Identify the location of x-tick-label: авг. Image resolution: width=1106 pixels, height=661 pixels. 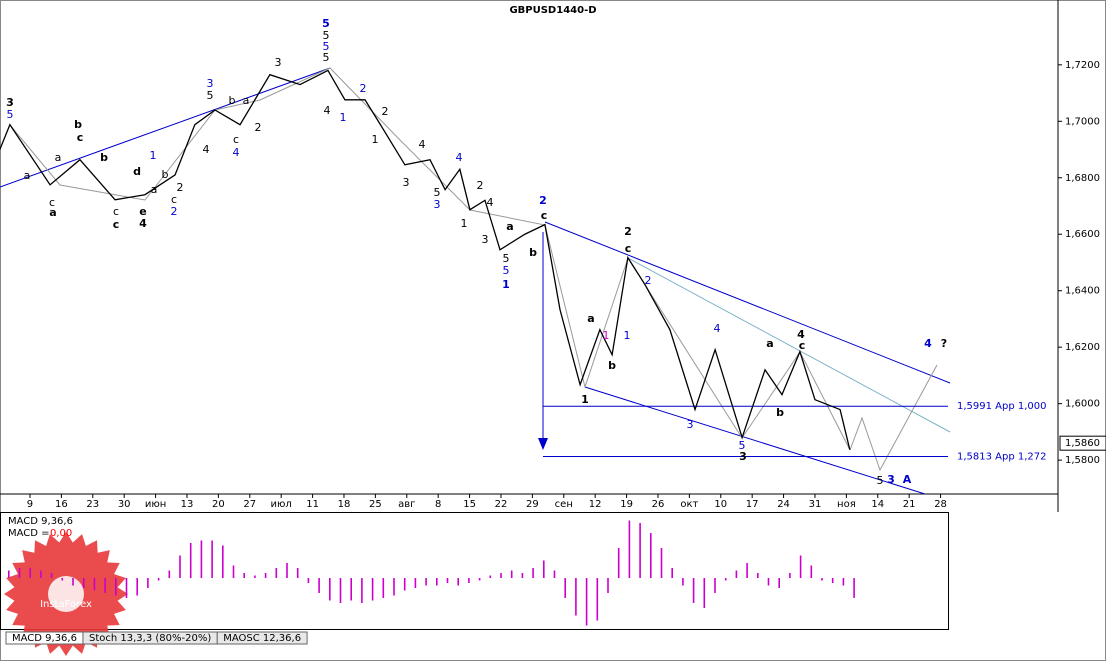
(406, 504).